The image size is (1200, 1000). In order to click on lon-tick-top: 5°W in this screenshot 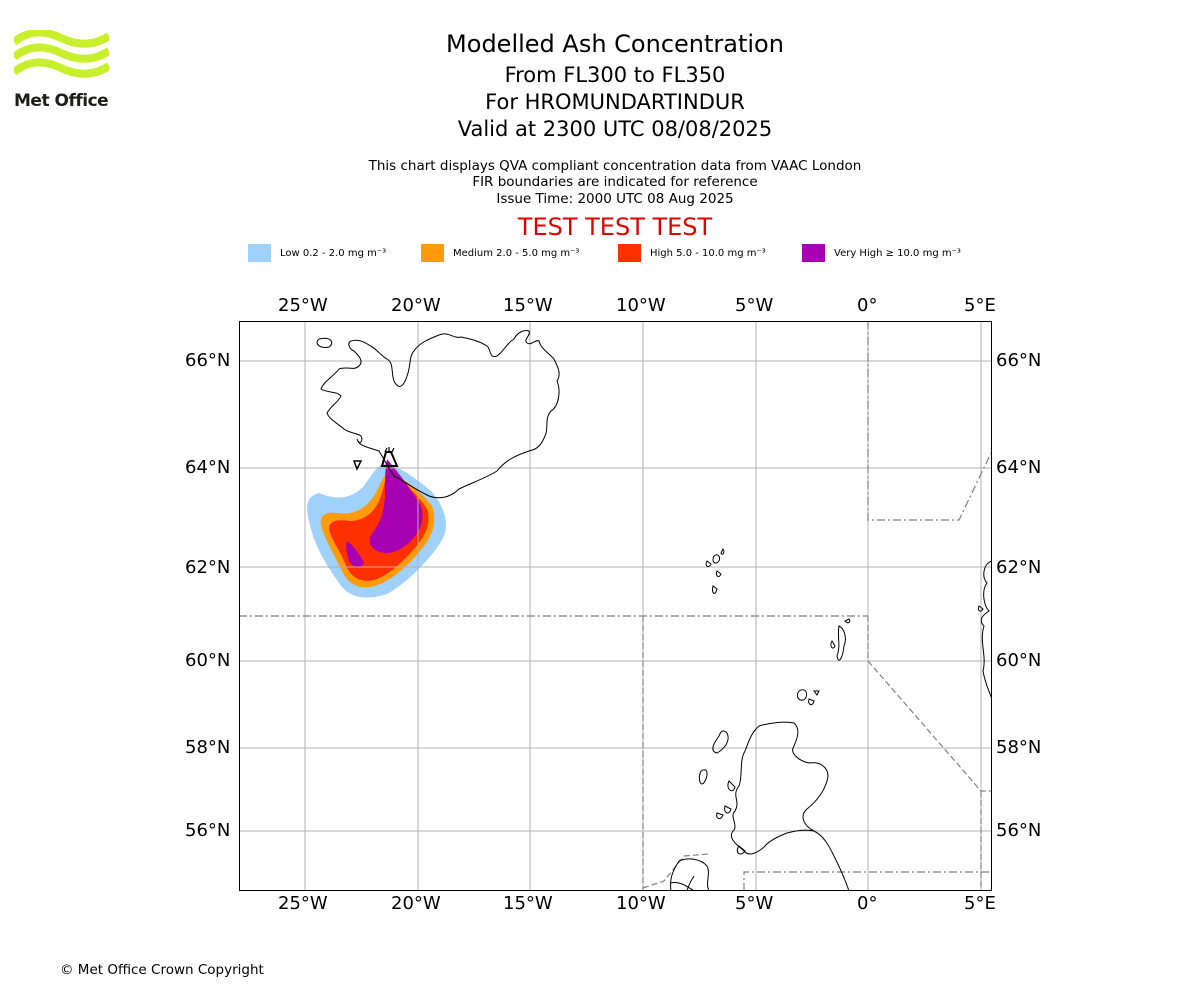, I will do `click(754, 305)`.